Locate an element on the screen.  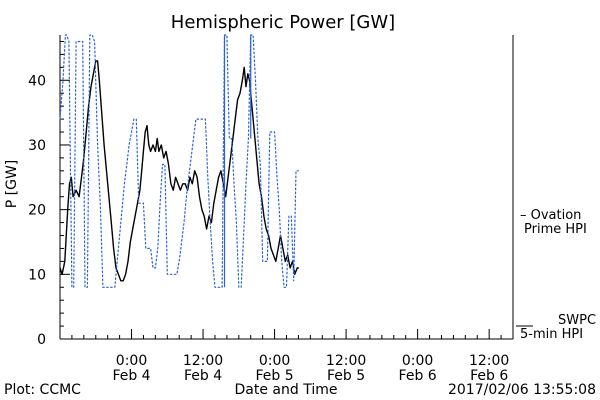
y-tick-label: 30 is located at coordinates (37, 146).